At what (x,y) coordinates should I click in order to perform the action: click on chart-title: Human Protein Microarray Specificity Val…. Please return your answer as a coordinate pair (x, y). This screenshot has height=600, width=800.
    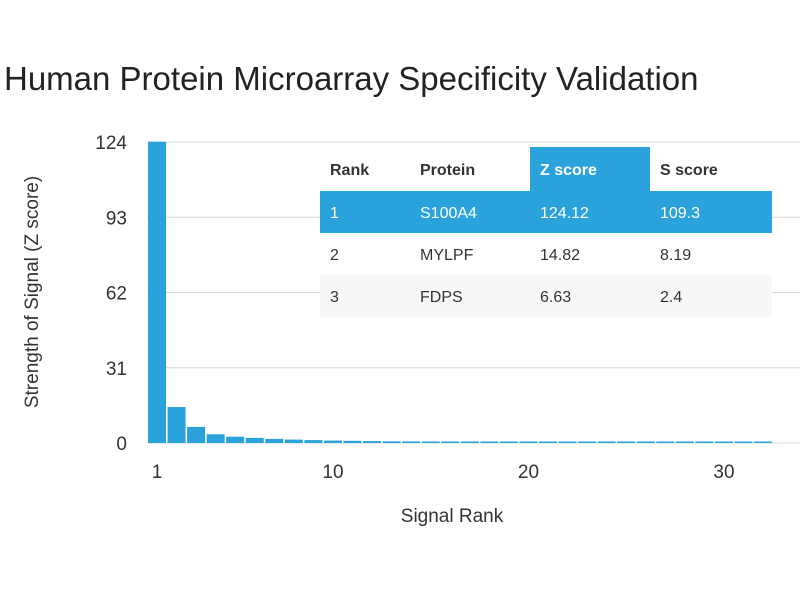
    Looking at the image, I should click on (351, 78).